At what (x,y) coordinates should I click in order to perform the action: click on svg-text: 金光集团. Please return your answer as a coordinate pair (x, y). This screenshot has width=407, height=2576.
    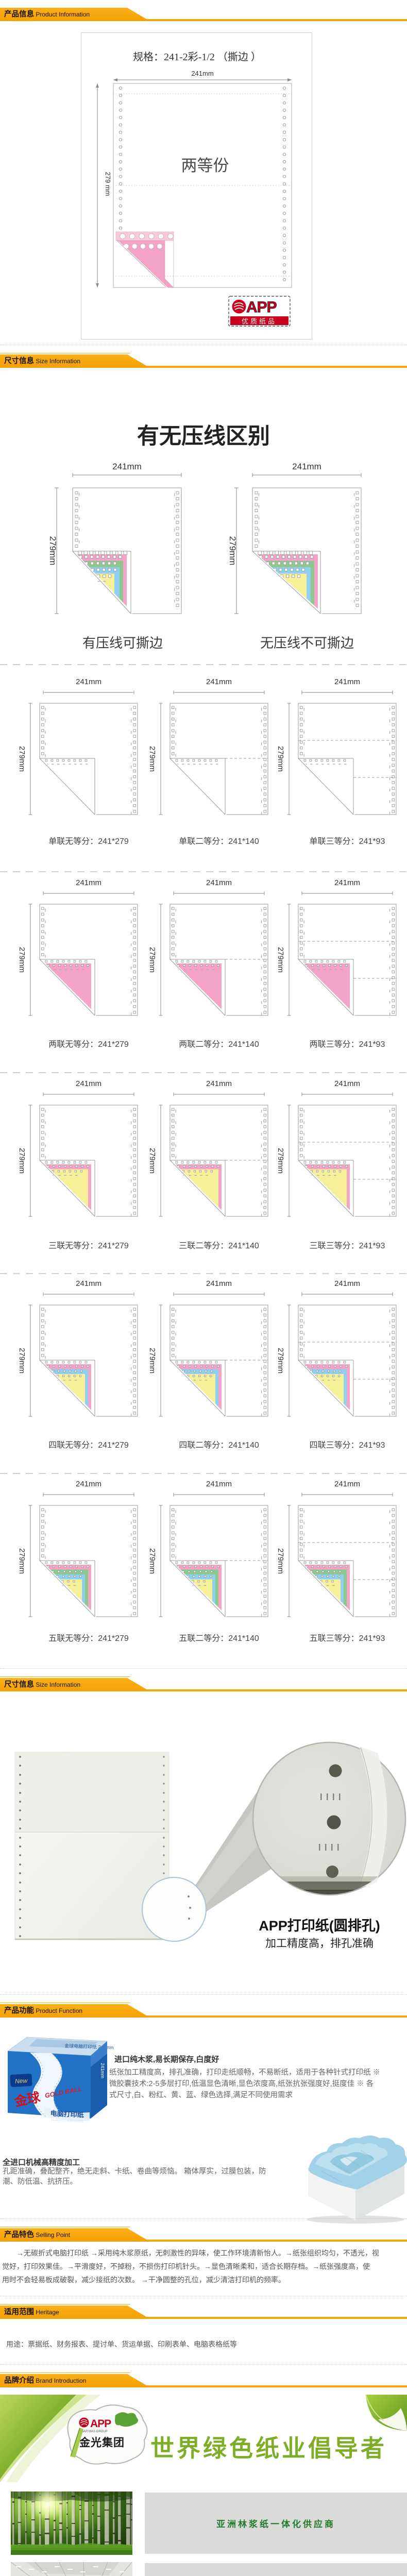
    Looking at the image, I should click on (102, 2442).